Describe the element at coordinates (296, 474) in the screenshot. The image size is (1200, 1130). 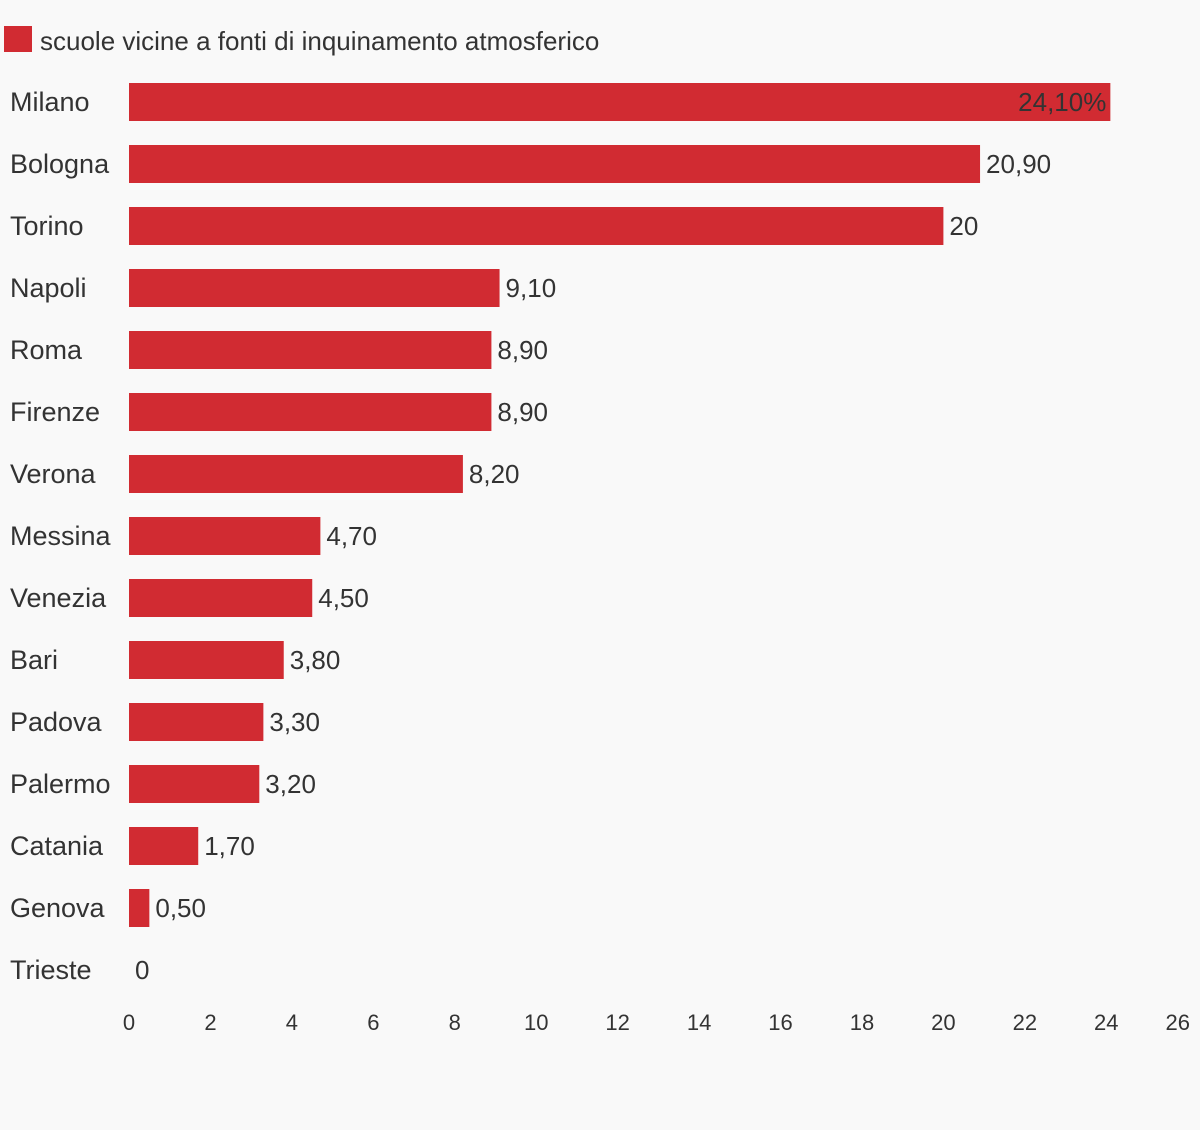
I see `bar-verona` at that location.